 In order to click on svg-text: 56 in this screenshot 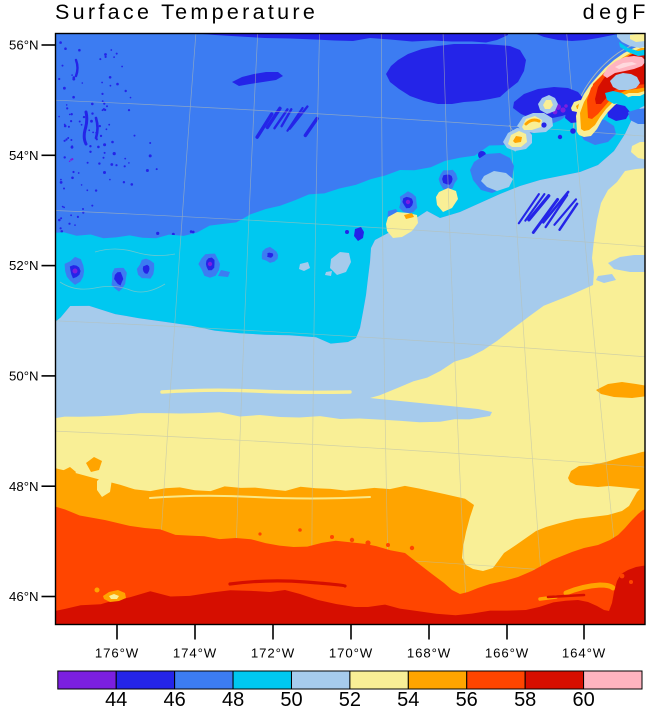, I will do `click(467, 699)`.